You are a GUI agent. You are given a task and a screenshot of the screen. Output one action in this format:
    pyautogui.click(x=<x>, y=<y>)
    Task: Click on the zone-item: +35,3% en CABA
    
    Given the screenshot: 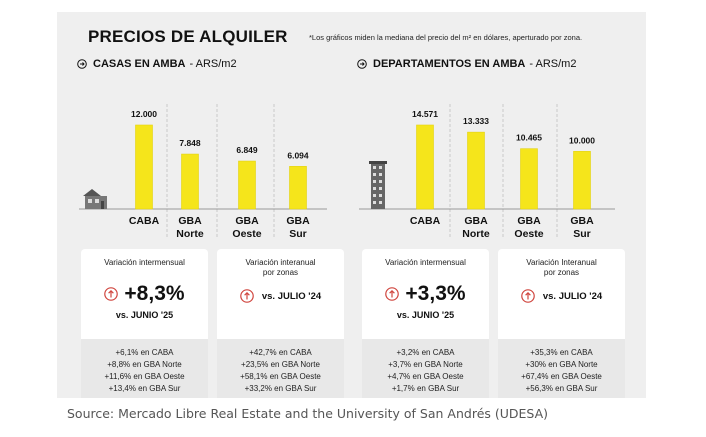 What is the action you would take?
    pyautogui.click(x=561, y=352)
    